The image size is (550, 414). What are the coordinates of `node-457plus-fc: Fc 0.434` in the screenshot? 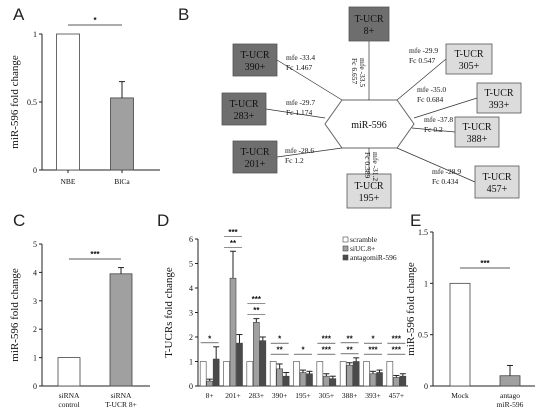 It's located at (445, 181).